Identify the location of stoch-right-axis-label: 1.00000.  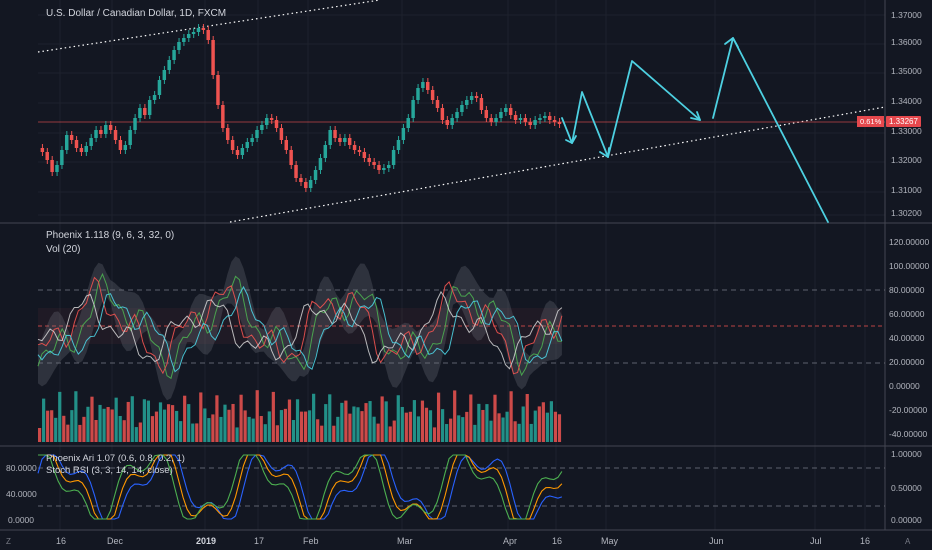
(906, 454).